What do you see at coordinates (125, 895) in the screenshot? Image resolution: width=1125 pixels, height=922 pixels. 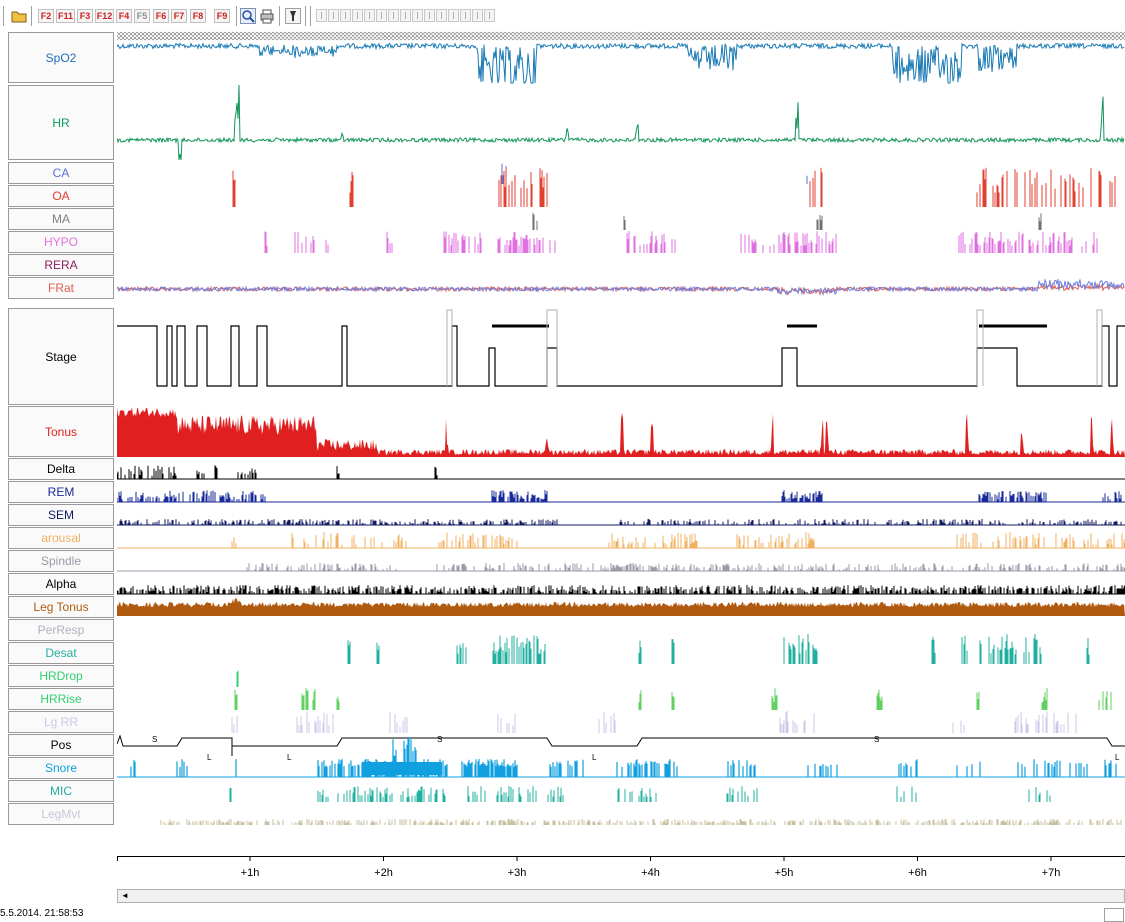 I see `scroll-left-button: ◄` at bounding box center [125, 895].